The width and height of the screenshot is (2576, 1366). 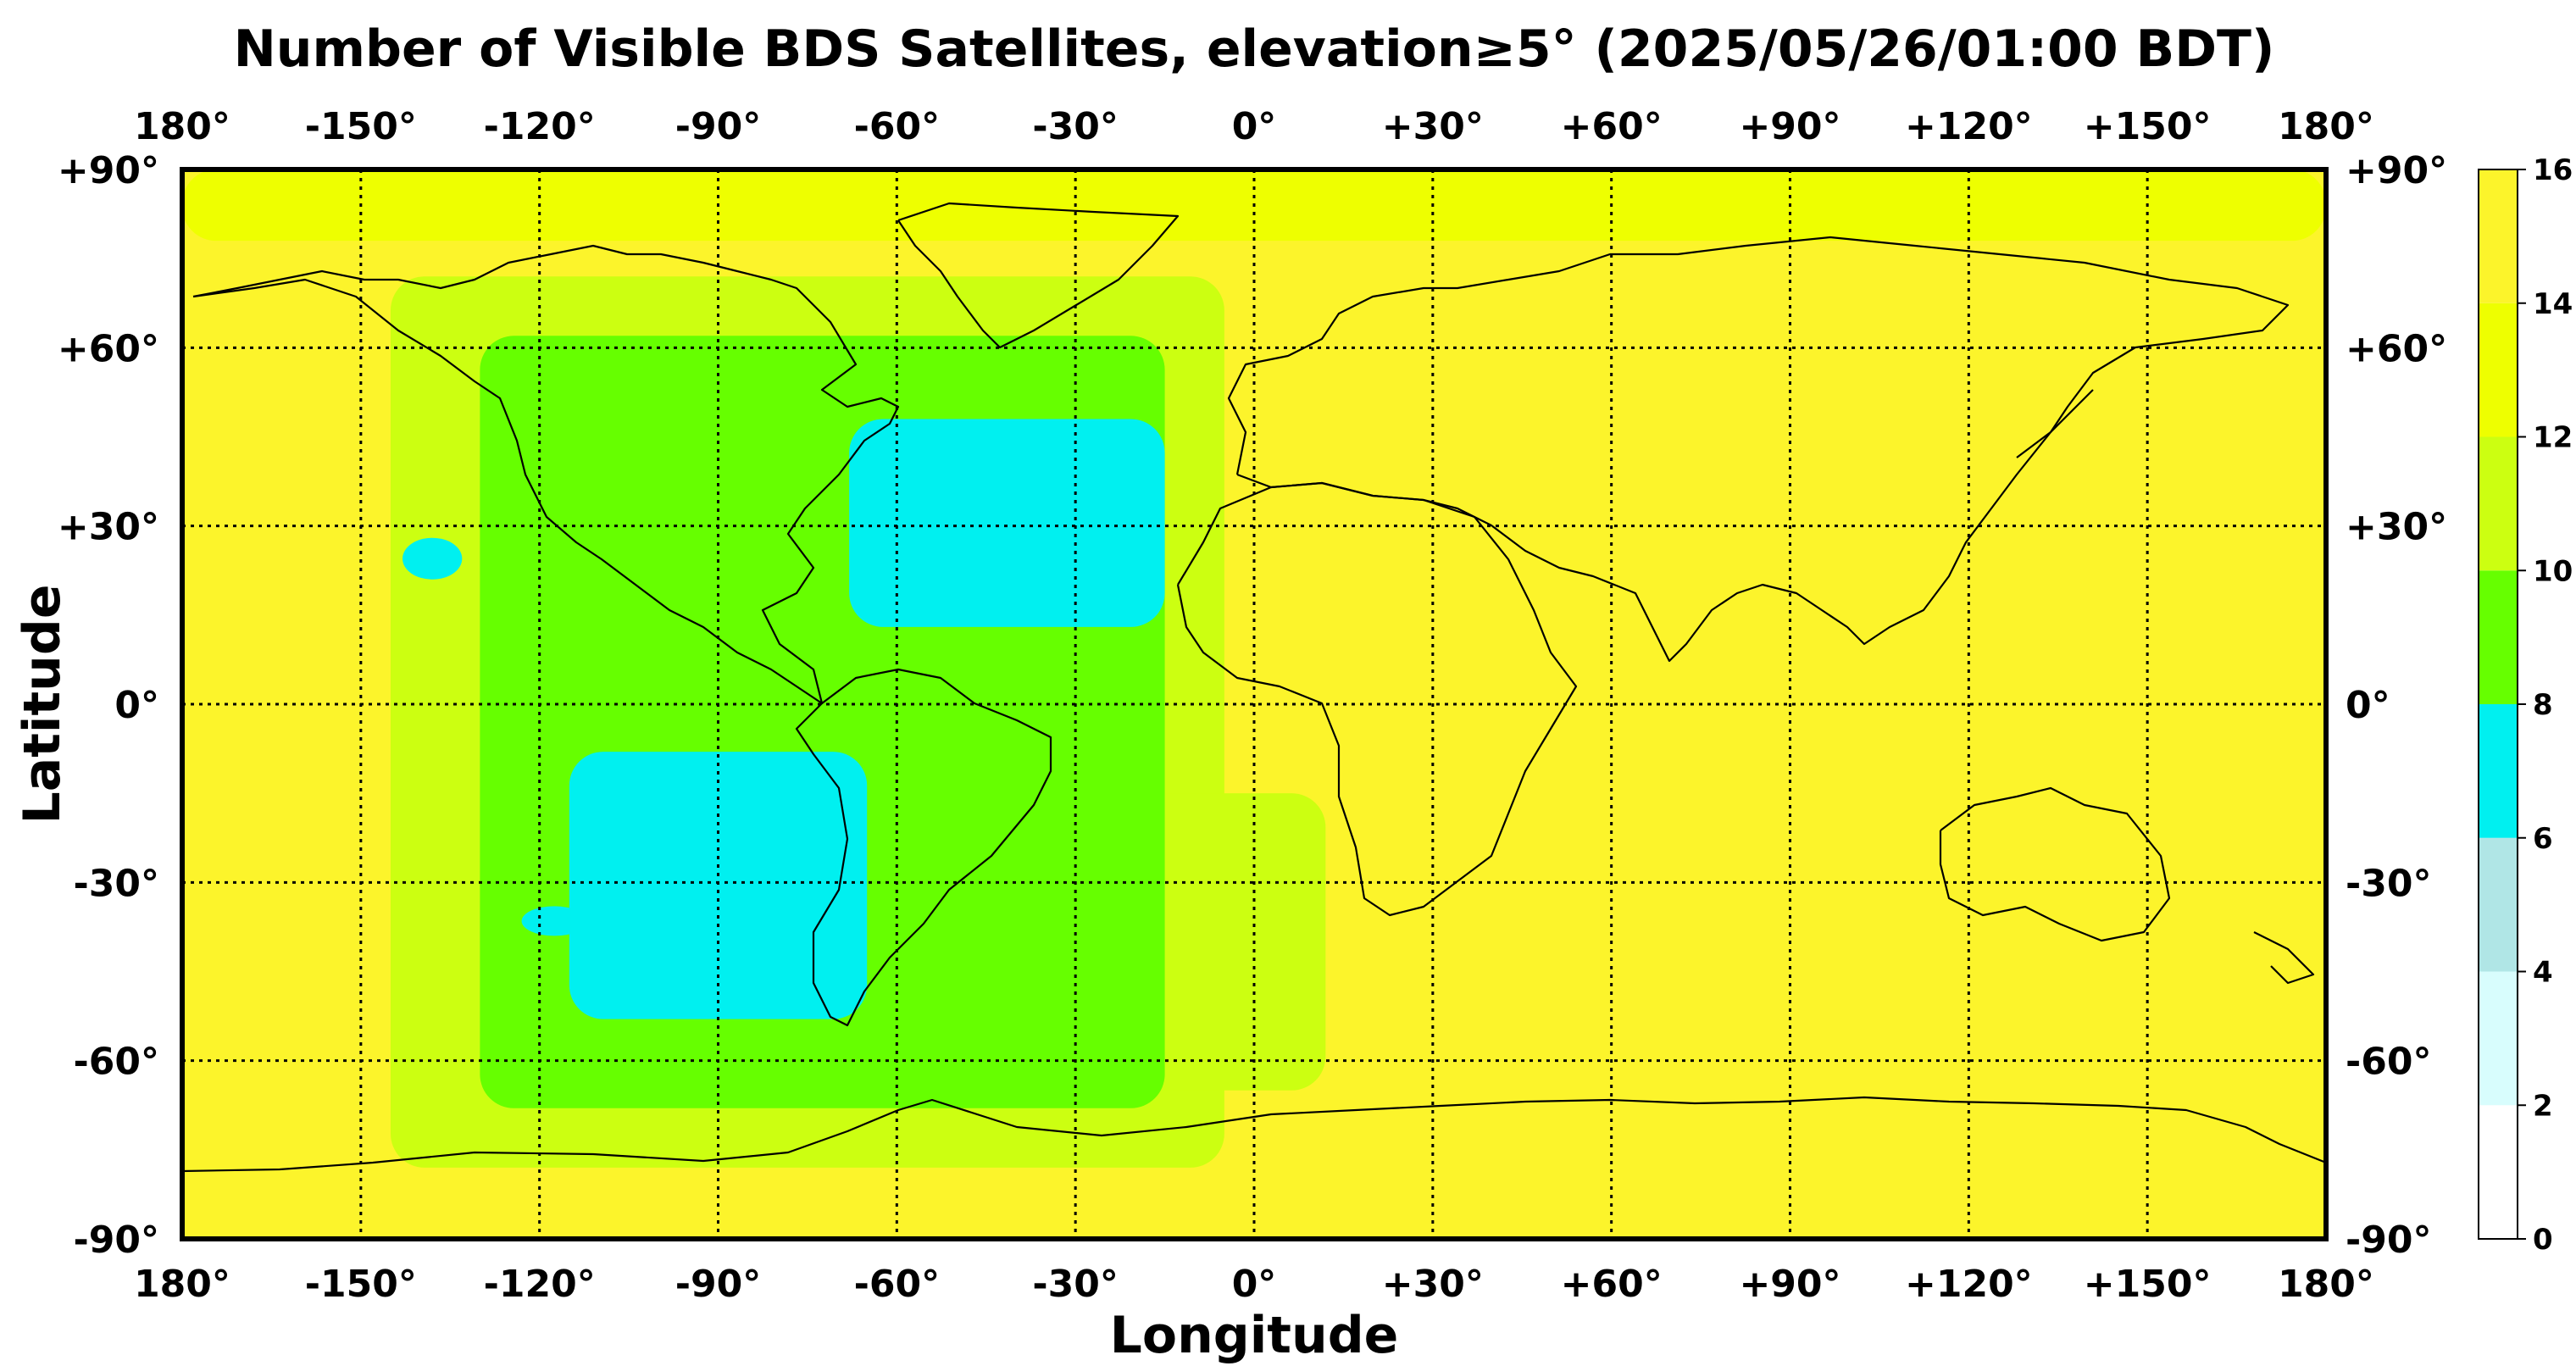 What do you see at coordinates (2389, 883) in the screenshot?
I see `y-tick-label-right: -30°` at bounding box center [2389, 883].